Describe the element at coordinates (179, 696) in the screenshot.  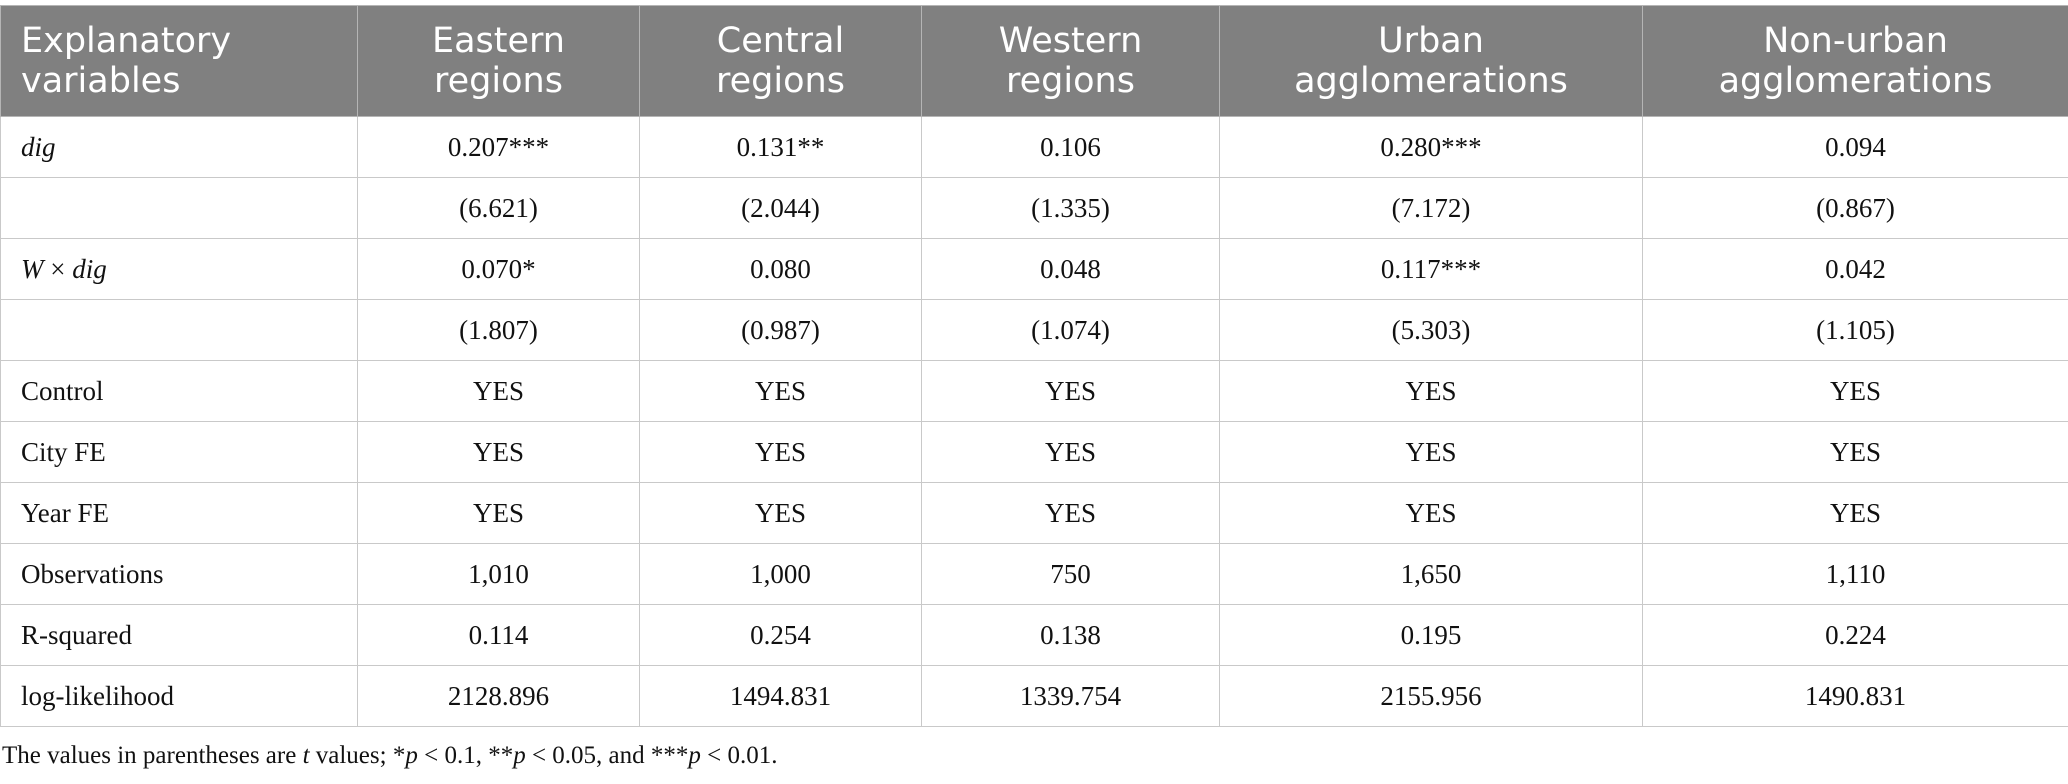
I see `row-label: log-likelihood` at that location.